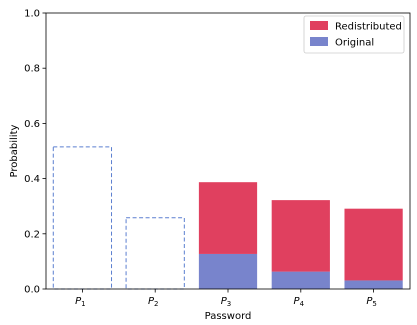  What do you see at coordinates (32, 124) in the screenshot?
I see `y-tick-label: 0.6` at bounding box center [32, 124].